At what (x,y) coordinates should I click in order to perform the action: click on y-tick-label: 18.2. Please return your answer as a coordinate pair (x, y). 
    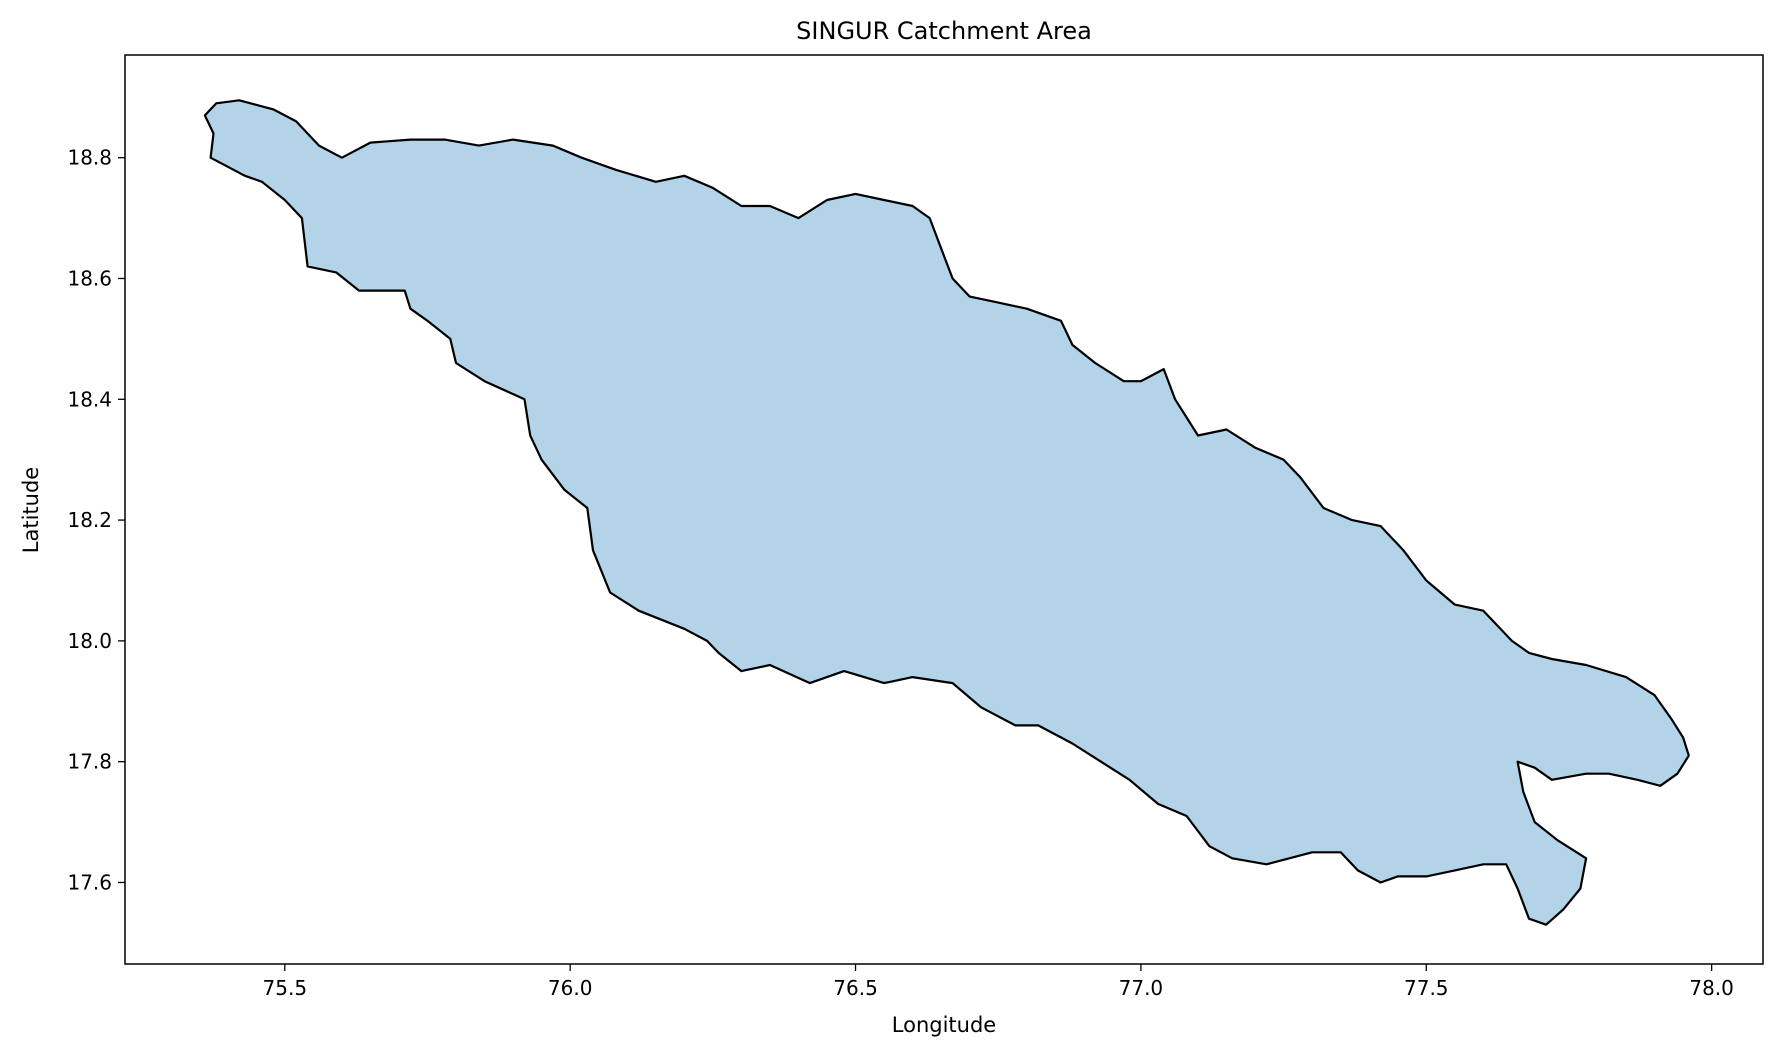
    Looking at the image, I should click on (89, 520).